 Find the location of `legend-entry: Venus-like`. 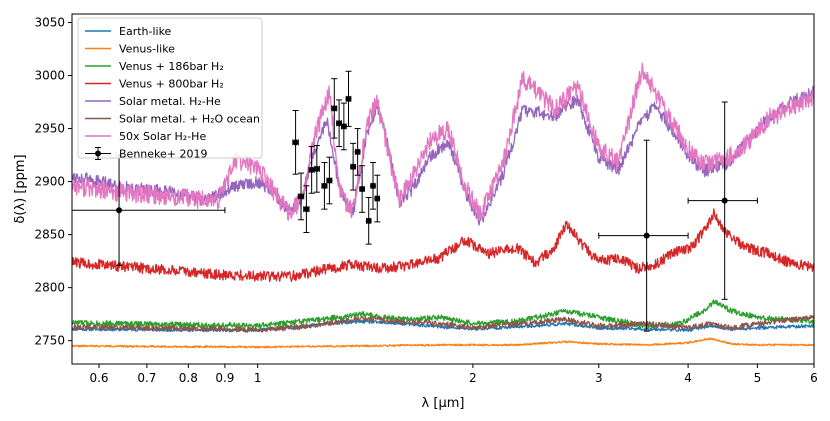

legend-entry: Venus-like is located at coordinates (130, 49).